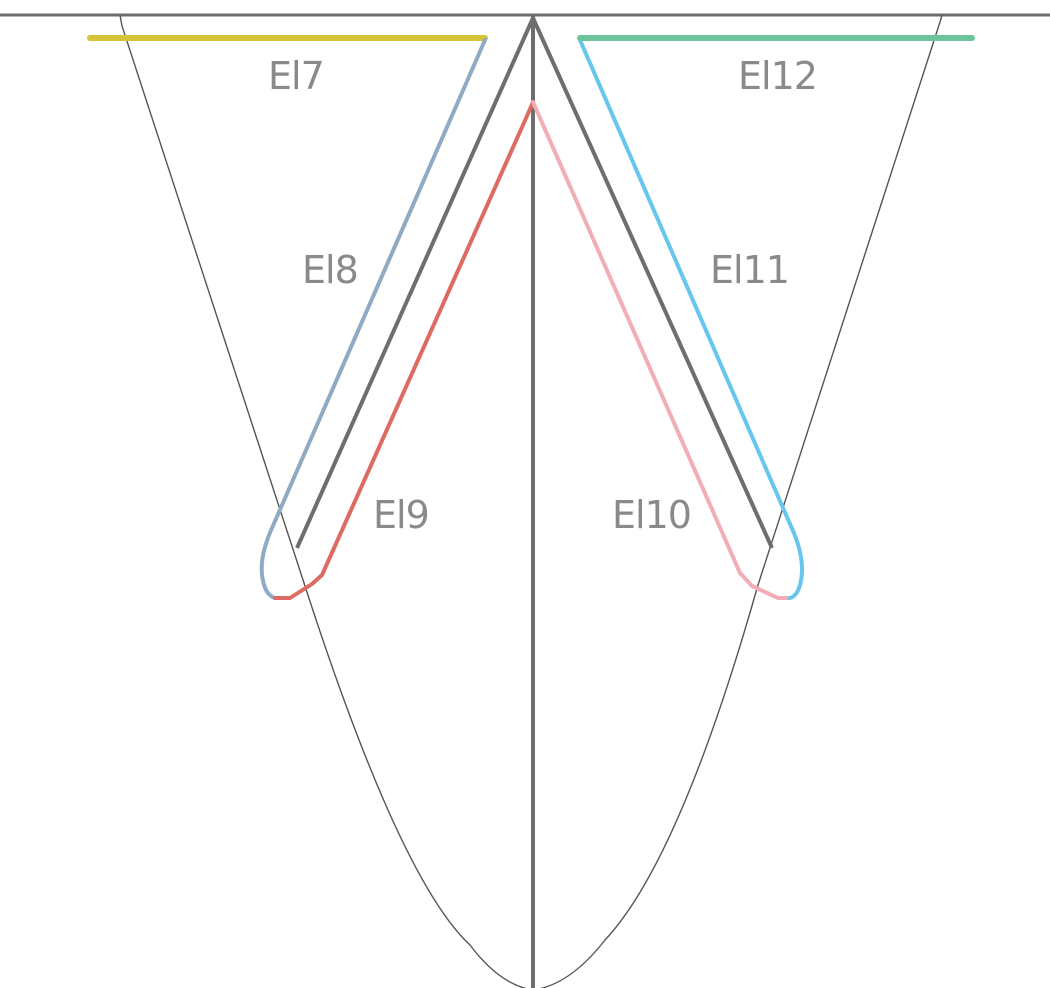 This screenshot has width=1050, height=988. What do you see at coordinates (651, 515) in the screenshot?
I see `label-el10: El10` at bounding box center [651, 515].